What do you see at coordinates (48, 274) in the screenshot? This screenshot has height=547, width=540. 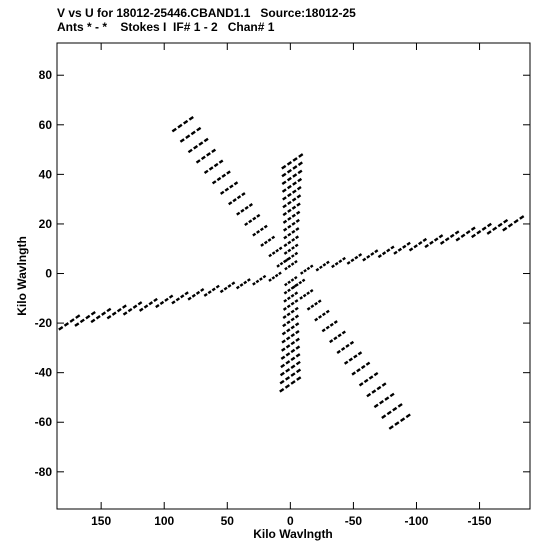 I see `y-tick-label: 0` at bounding box center [48, 274].